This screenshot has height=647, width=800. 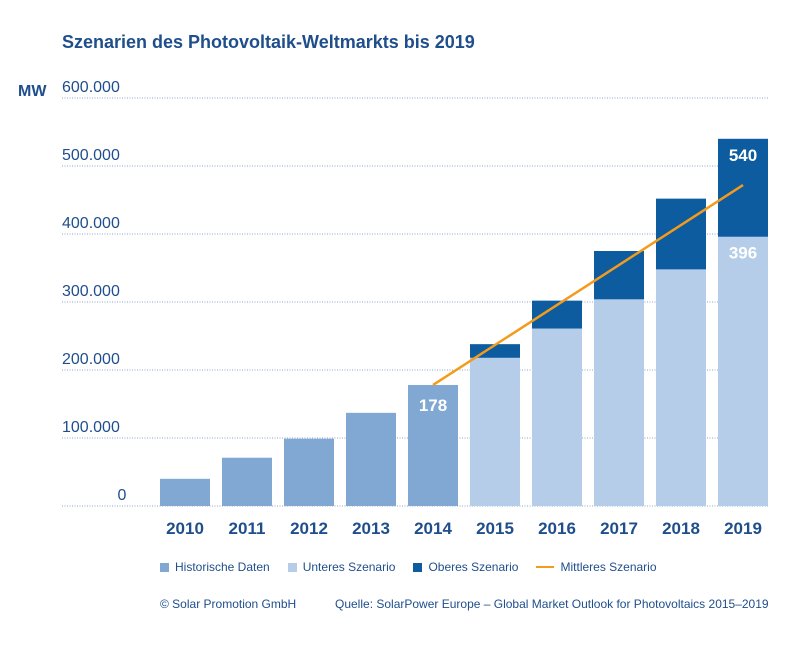 What do you see at coordinates (32, 91) in the screenshot?
I see `y-axis-label: MW` at bounding box center [32, 91].